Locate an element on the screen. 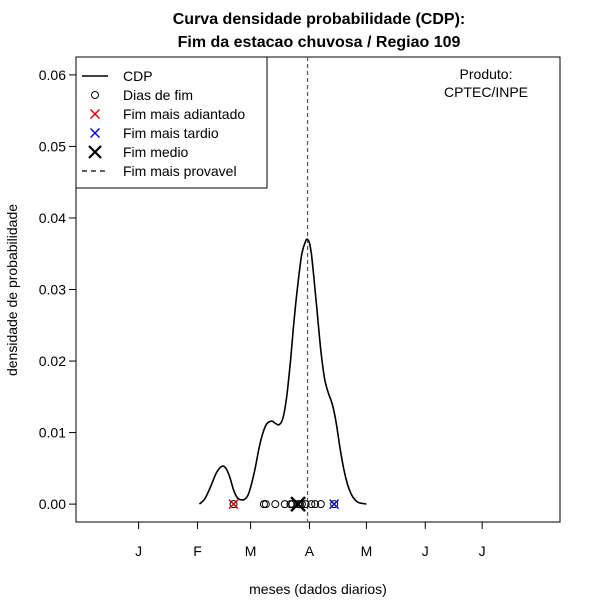 The image size is (600, 600). latest-end-marker is located at coordinates (334, 504).